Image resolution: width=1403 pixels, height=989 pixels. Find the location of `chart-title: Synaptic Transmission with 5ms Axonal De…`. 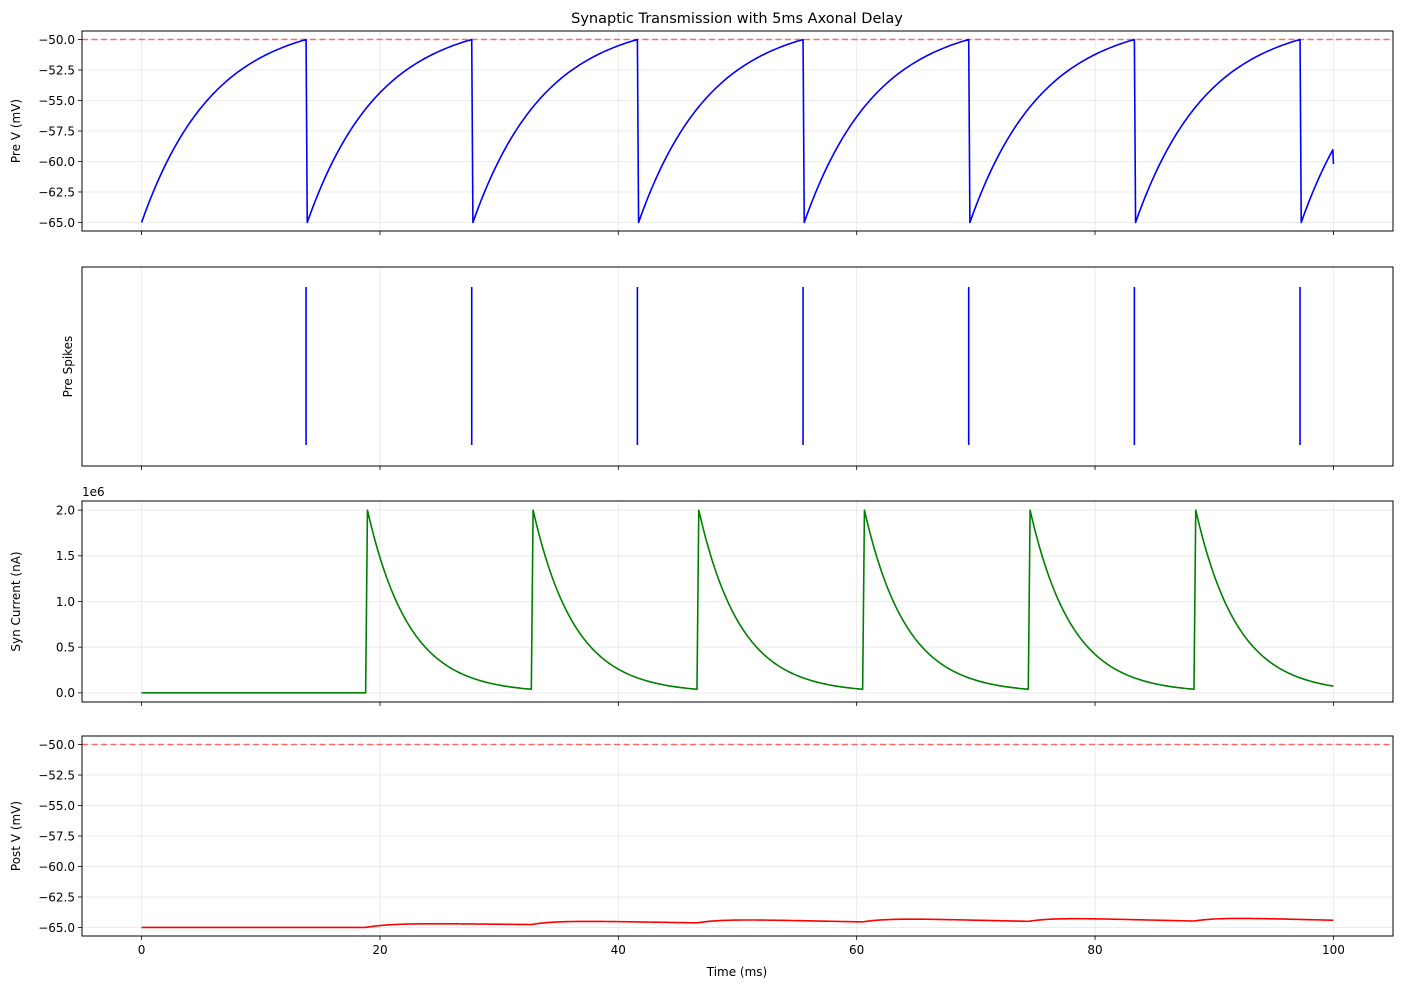

chart-title: Synaptic Transmission with 5ms Axonal De… is located at coordinates (737, 19).